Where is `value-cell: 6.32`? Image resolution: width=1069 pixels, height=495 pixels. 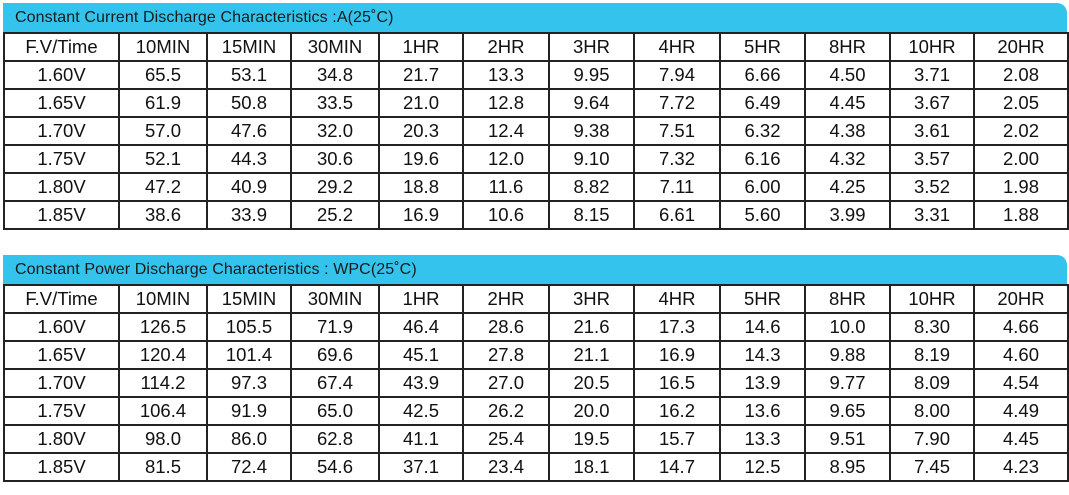
value-cell: 6.32 is located at coordinates (762, 131).